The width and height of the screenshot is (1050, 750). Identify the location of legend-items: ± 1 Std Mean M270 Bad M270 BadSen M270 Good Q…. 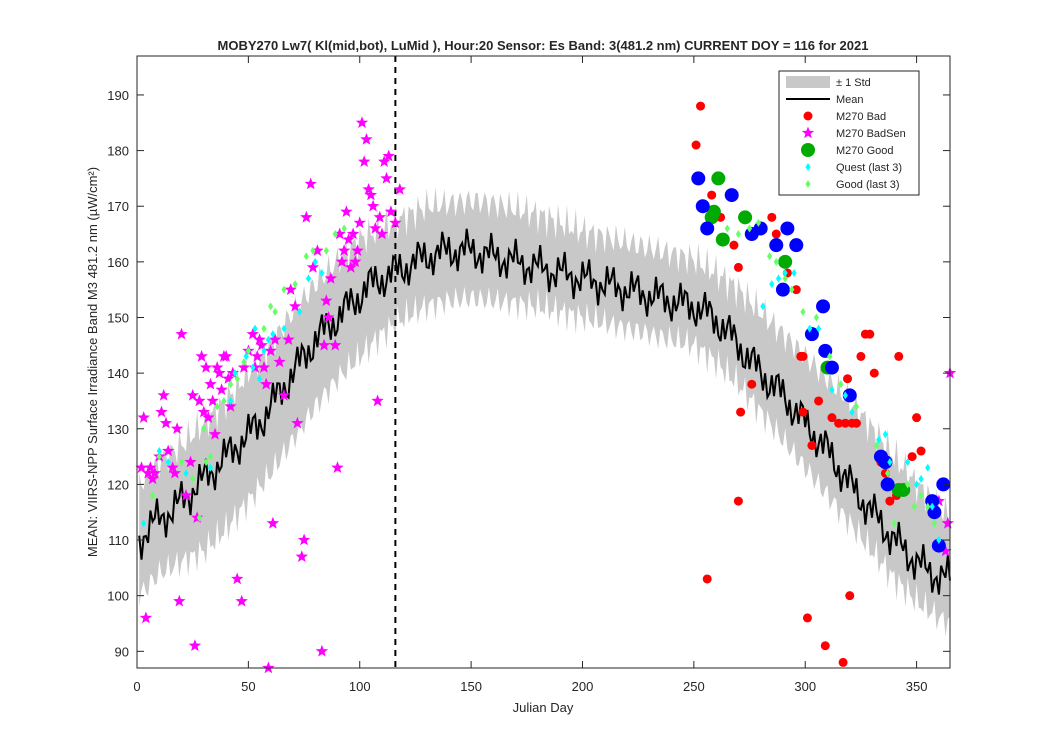
(846, 133).